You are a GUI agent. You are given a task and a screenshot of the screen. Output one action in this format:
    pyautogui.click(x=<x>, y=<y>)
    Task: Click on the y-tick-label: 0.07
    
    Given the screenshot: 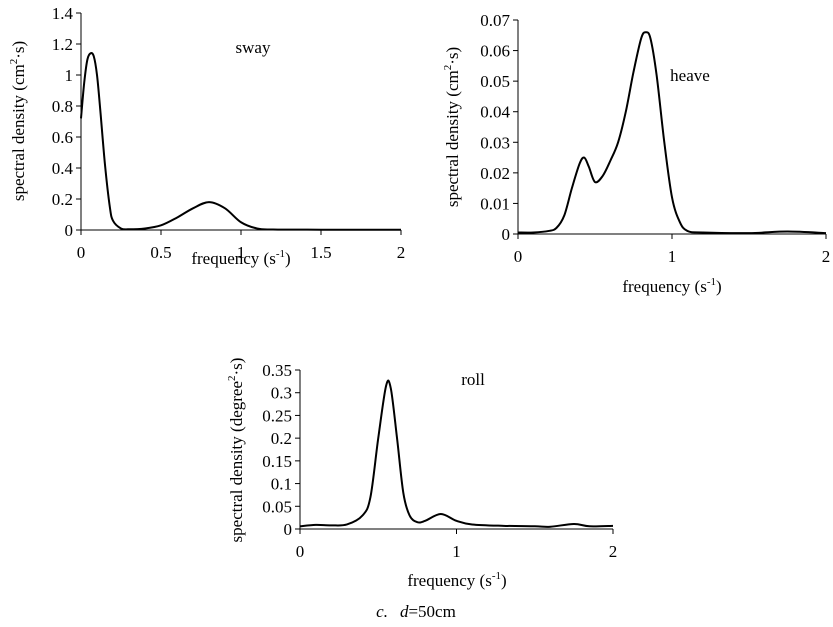 What is the action you would take?
    pyautogui.click(x=495, y=20)
    